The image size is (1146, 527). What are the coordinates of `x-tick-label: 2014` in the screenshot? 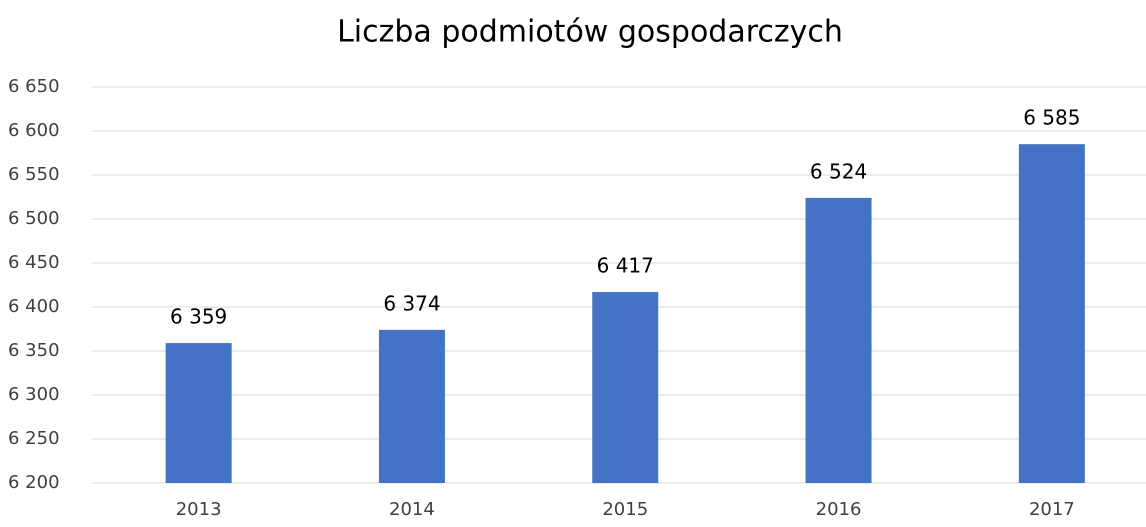 It's located at (412, 509).